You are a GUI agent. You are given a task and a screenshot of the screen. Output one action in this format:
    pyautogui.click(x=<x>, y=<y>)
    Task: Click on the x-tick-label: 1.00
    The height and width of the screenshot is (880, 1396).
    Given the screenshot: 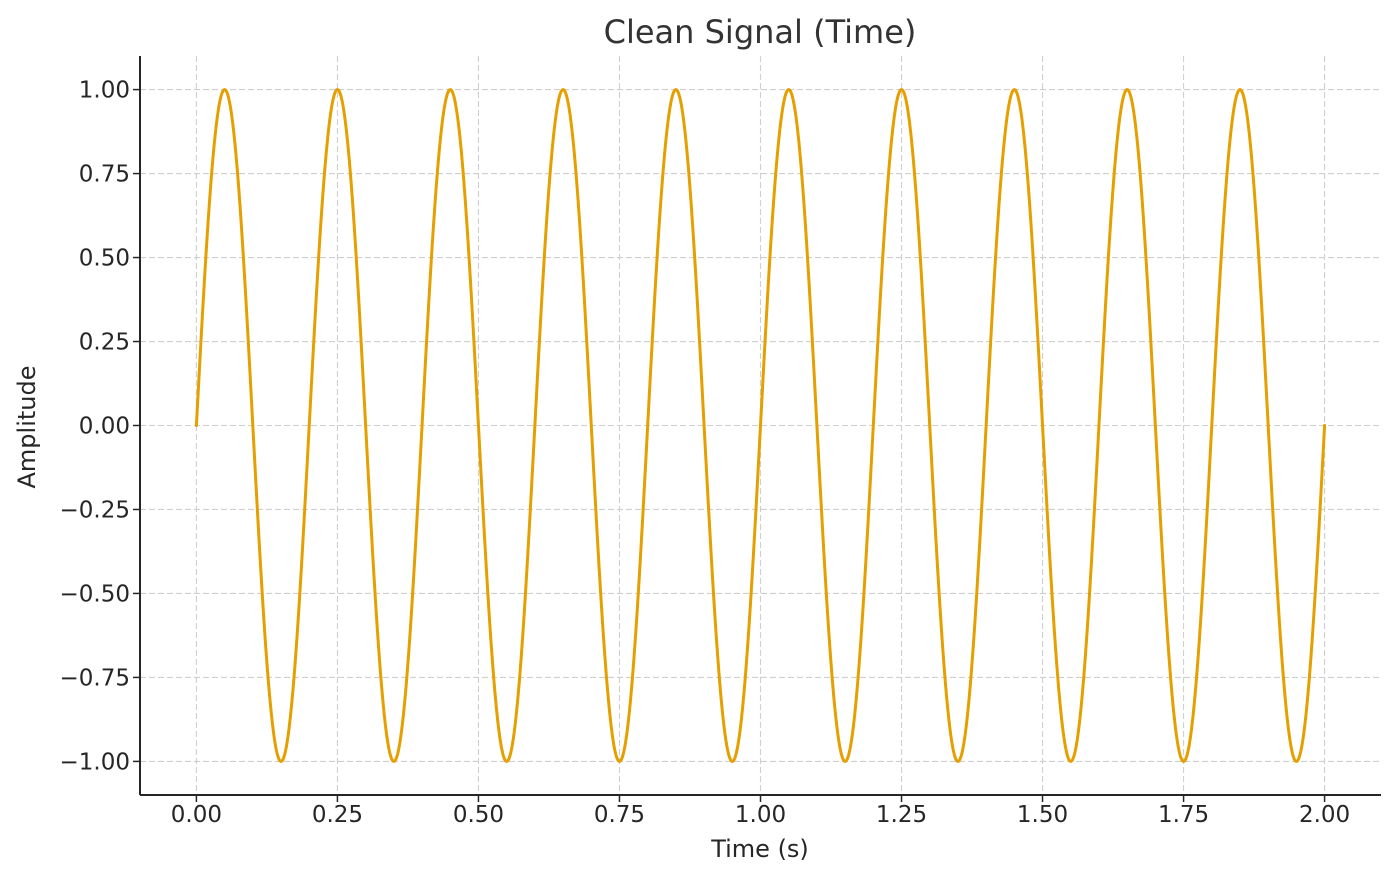 What is the action you would take?
    pyautogui.click(x=760, y=815)
    